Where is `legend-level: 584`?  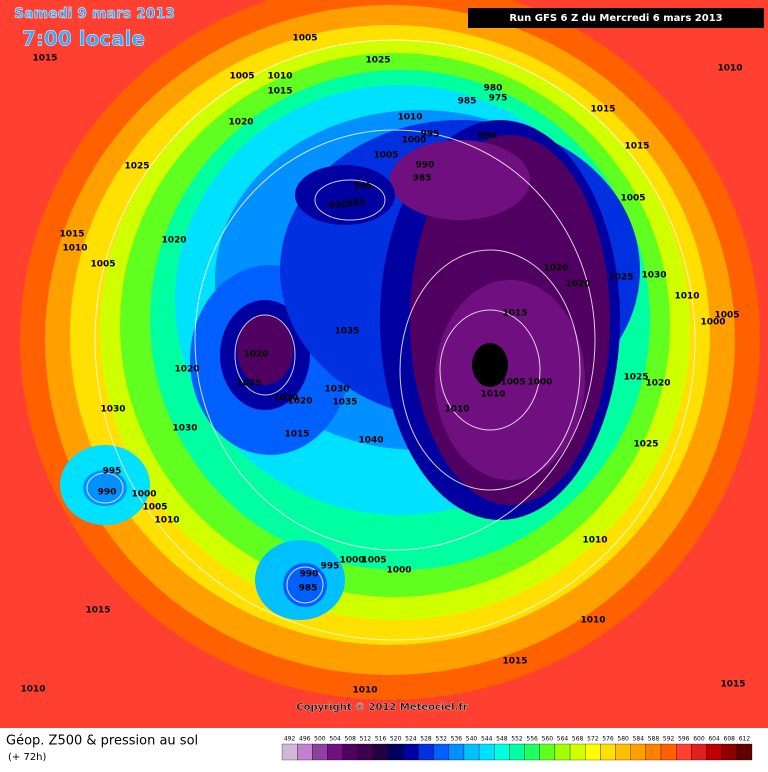 legend-level: 584 is located at coordinates (639, 739).